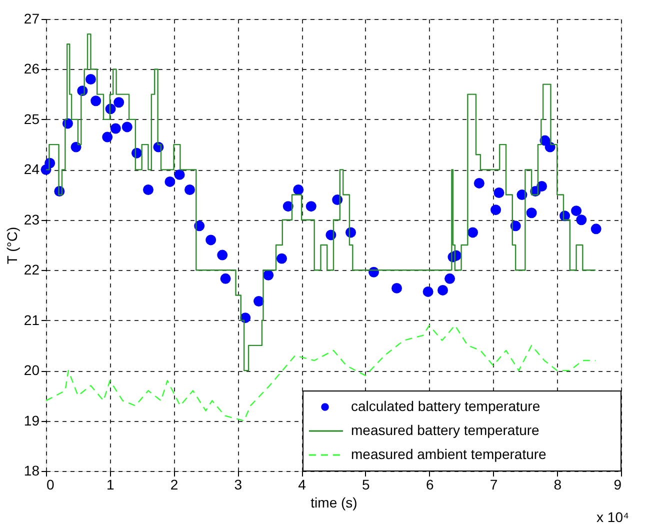 This screenshot has height=532, width=651. I want to click on legend-label: calculated battery temperature, so click(445, 406).